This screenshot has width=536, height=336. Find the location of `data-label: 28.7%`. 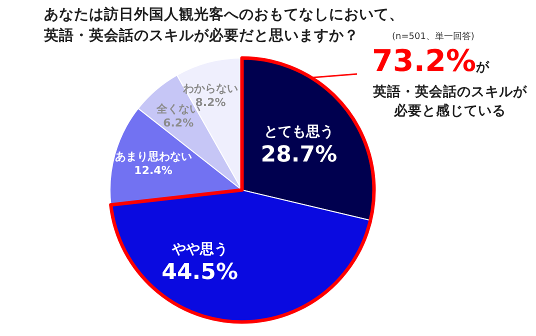

data-label: 28.7% is located at coordinates (299, 155).